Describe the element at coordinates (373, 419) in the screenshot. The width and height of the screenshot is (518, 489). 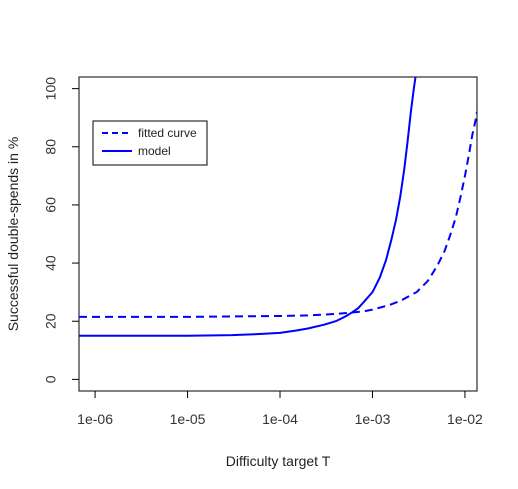
I see `x-tick-label: 1e-03` at that location.